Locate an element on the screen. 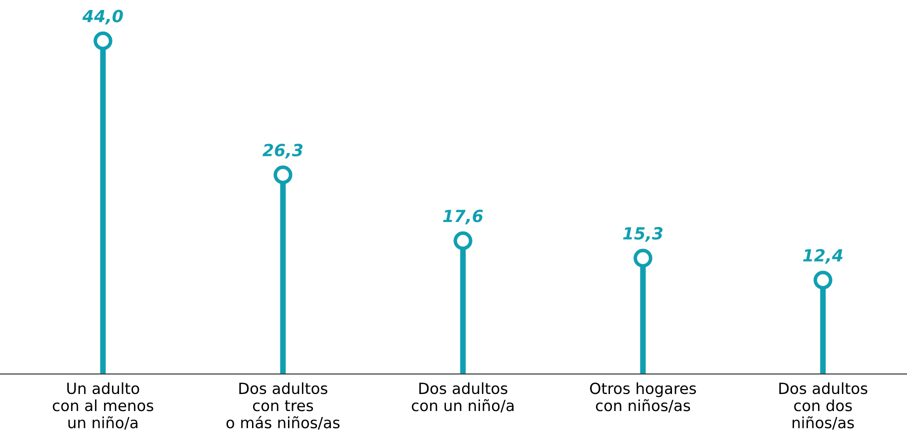 The height and width of the screenshot is (445, 907). data-label: 17,6 is located at coordinates (463, 217).